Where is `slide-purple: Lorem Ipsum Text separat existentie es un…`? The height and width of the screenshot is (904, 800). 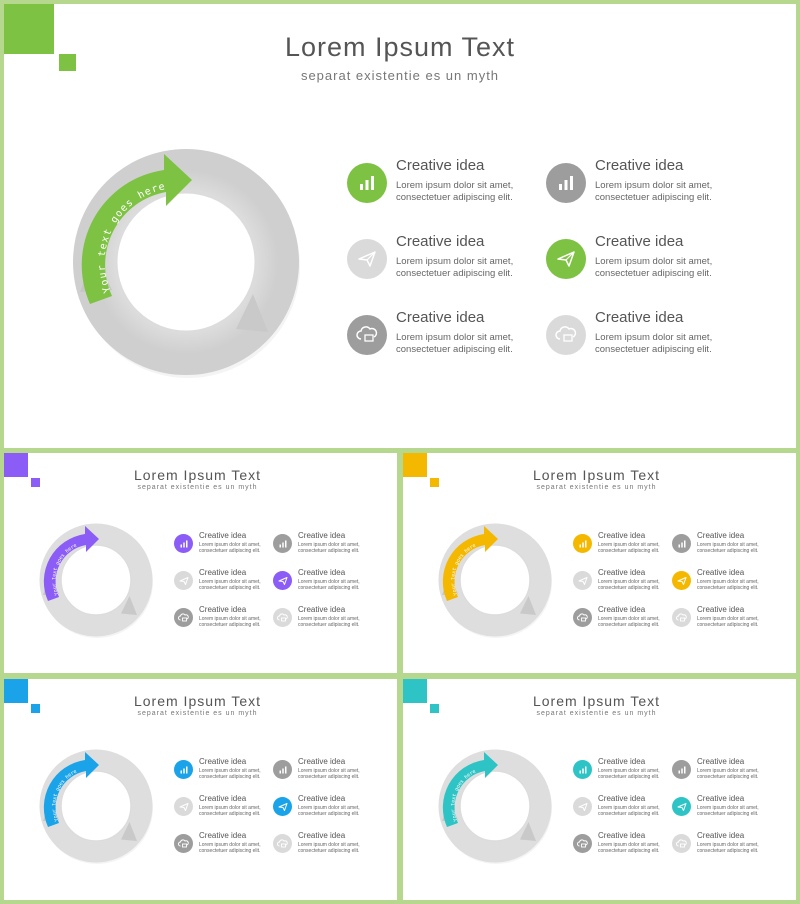 slide-purple: Lorem Ipsum Text separat existentie es un… is located at coordinates (200, 563).